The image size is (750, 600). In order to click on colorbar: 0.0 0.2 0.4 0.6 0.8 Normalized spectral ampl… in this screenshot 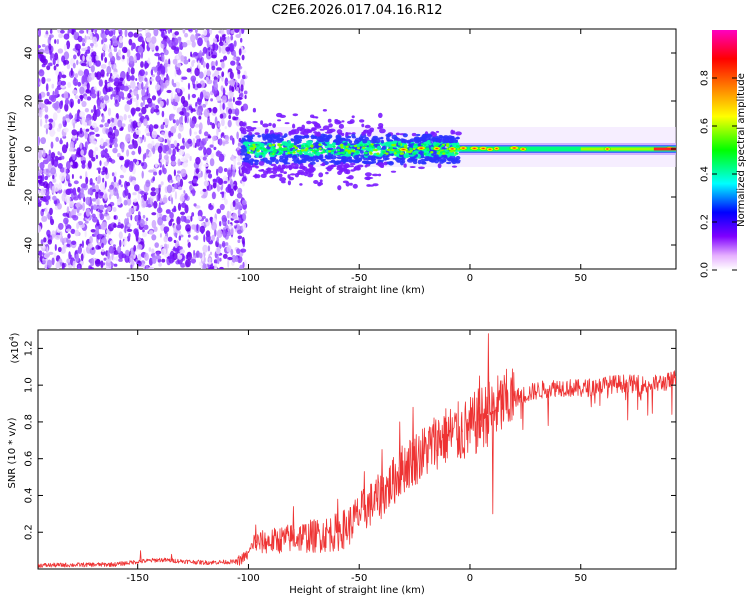, I will do `click(723, 154)`.